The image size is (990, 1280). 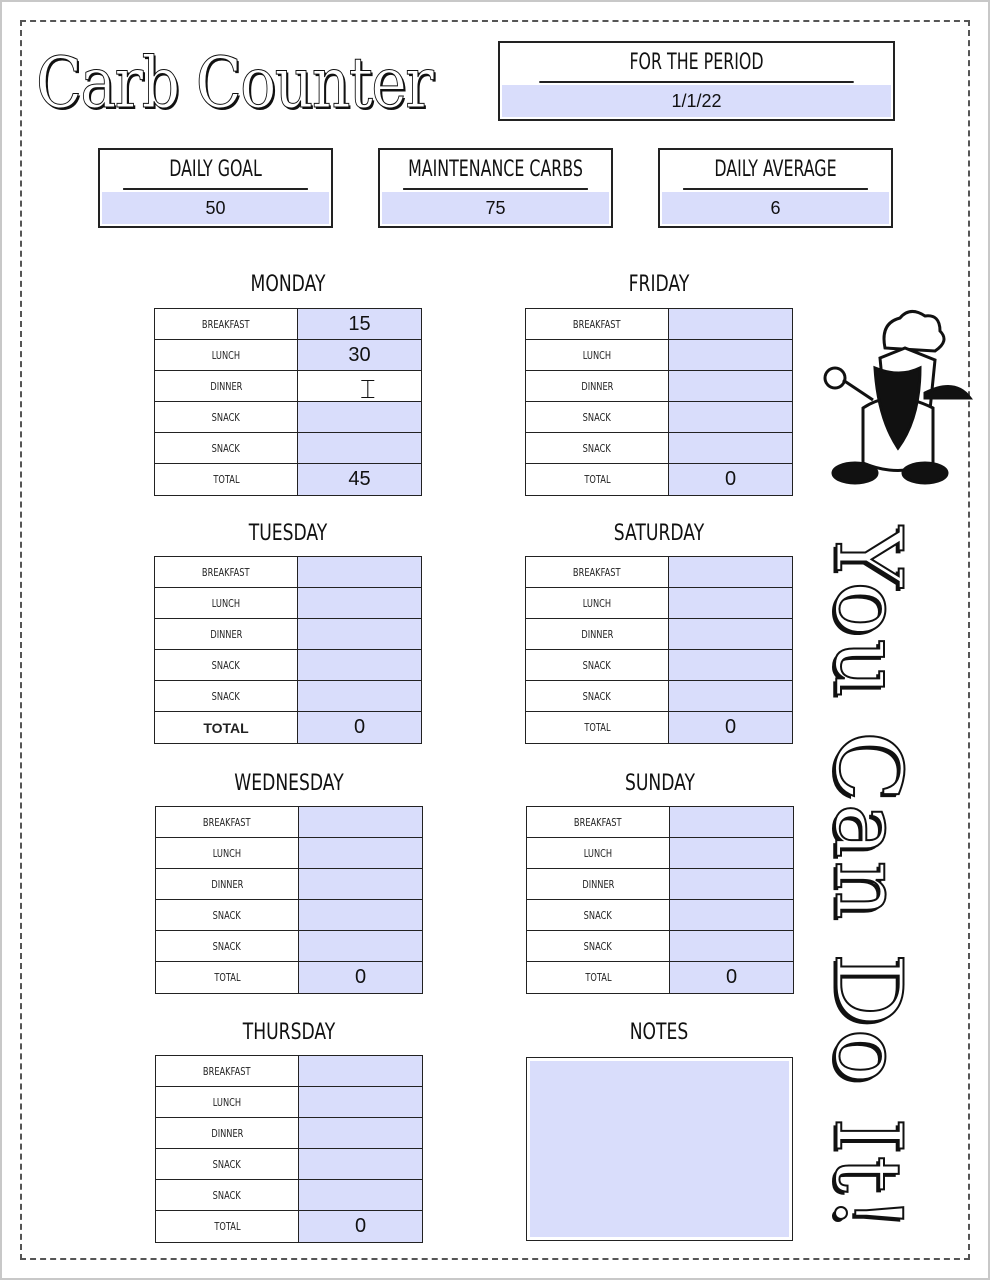 What do you see at coordinates (731, 822) in the screenshot?
I see `sunday-breakfast-field` at bounding box center [731, 822].